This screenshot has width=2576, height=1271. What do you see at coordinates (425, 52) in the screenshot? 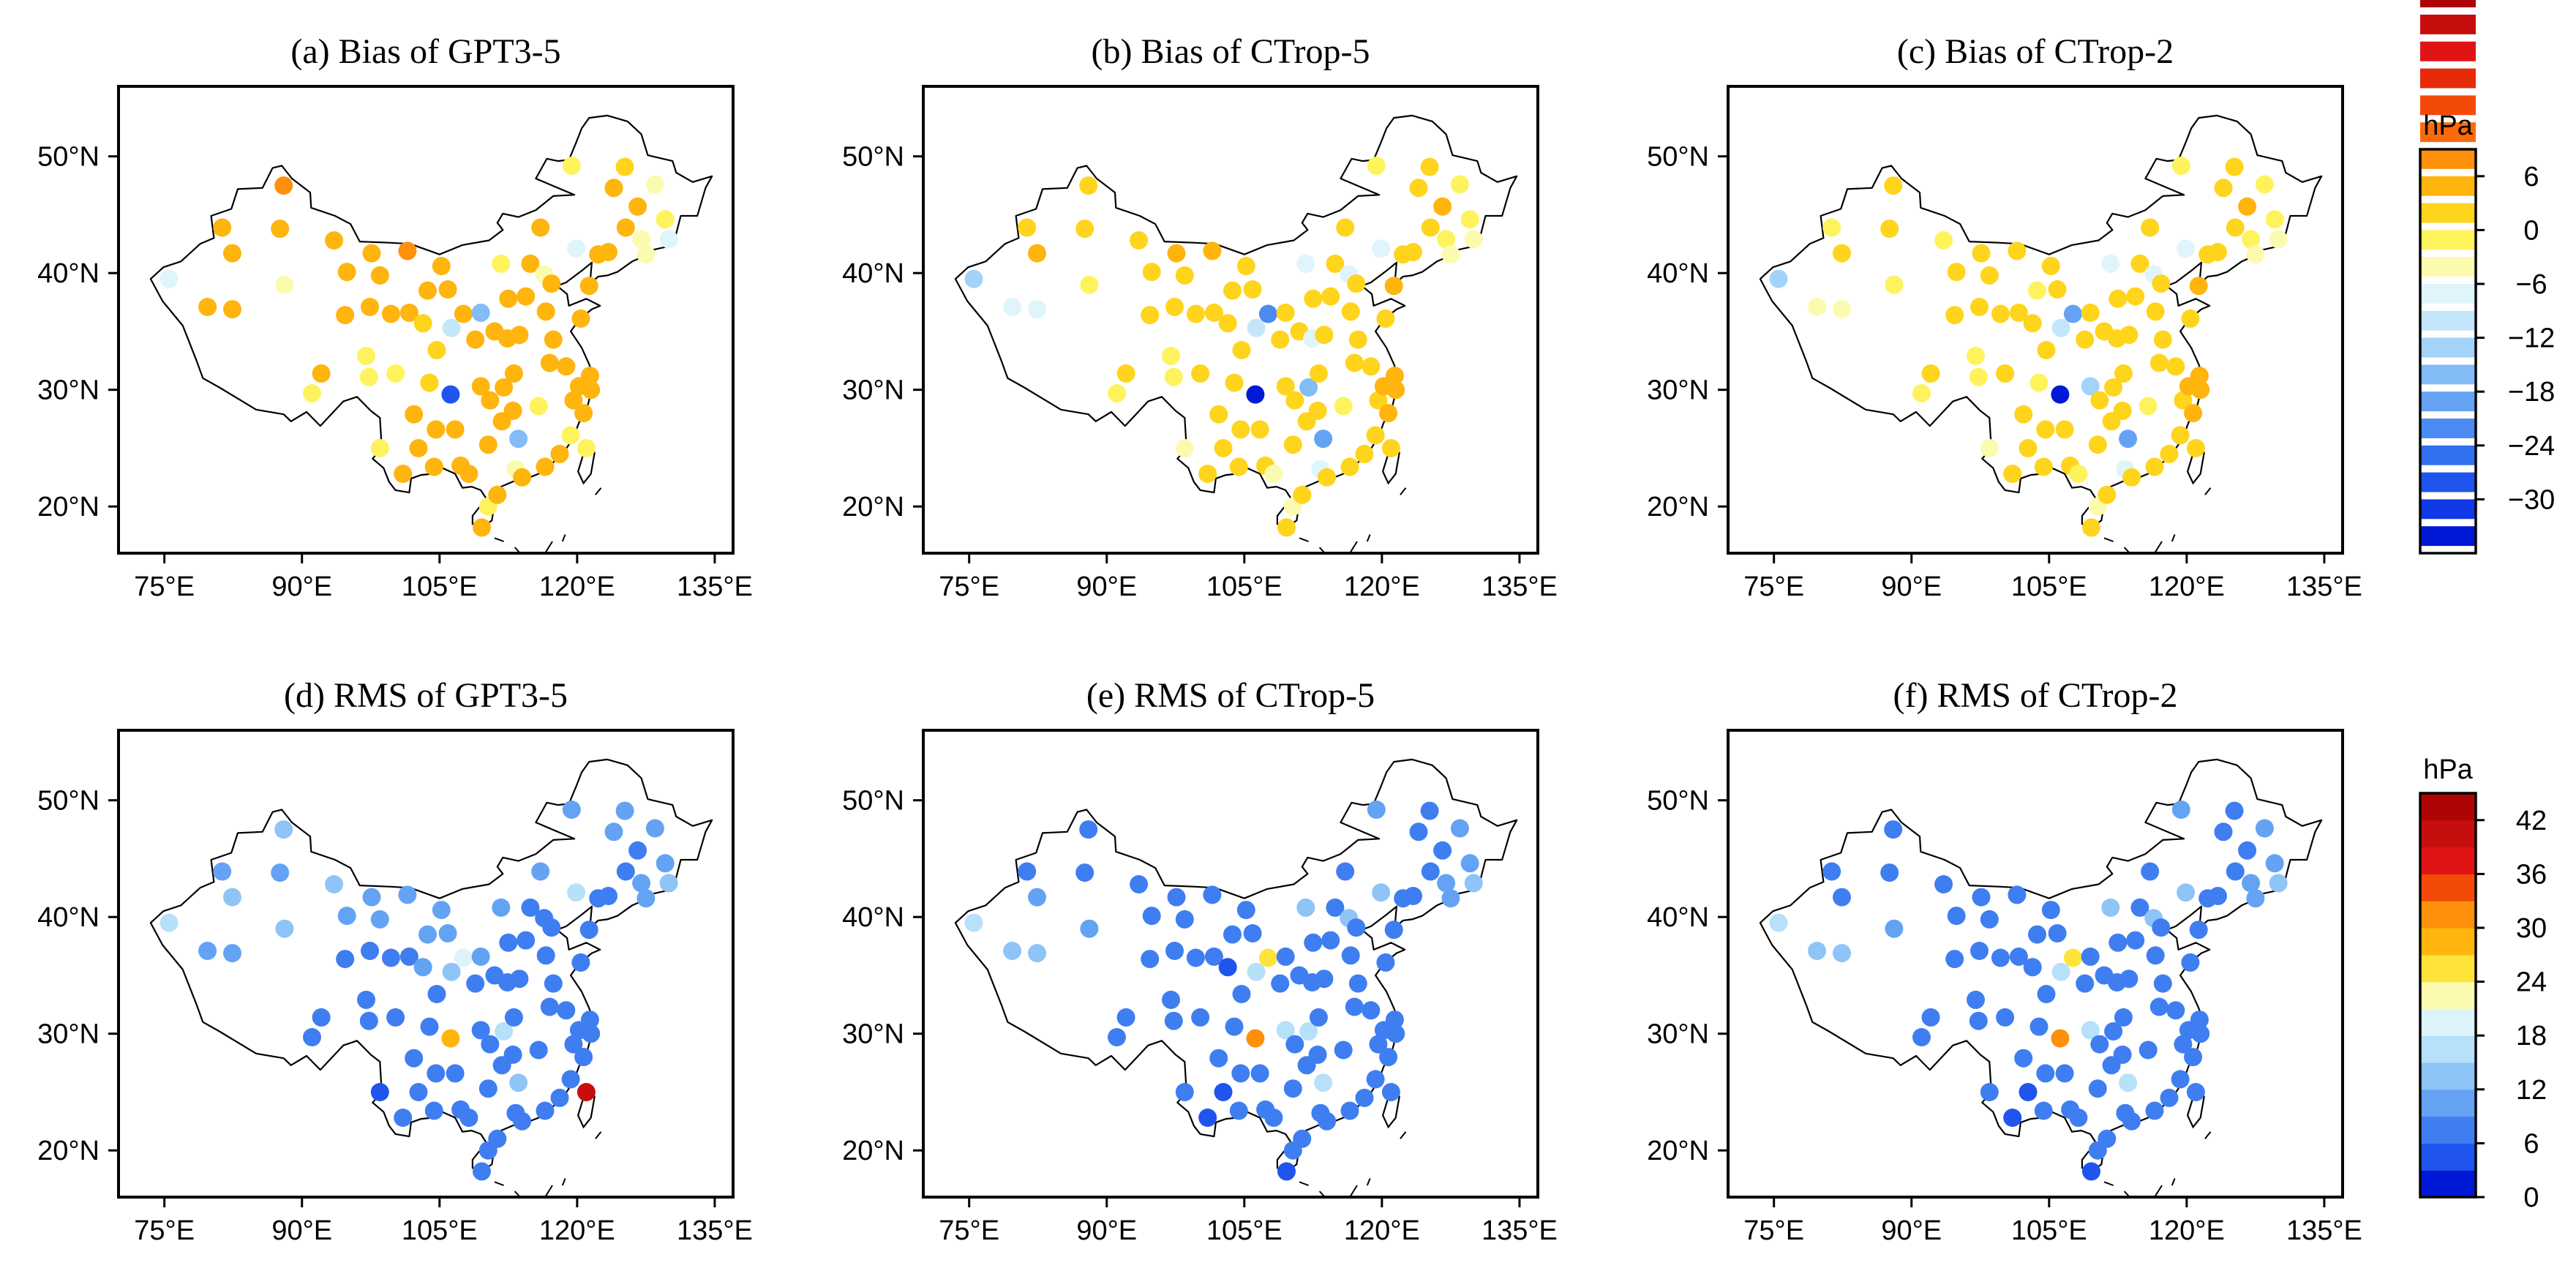
I see `panel-title-a: (a) Bias of GPT3-5` at bounding box center [425, 52].